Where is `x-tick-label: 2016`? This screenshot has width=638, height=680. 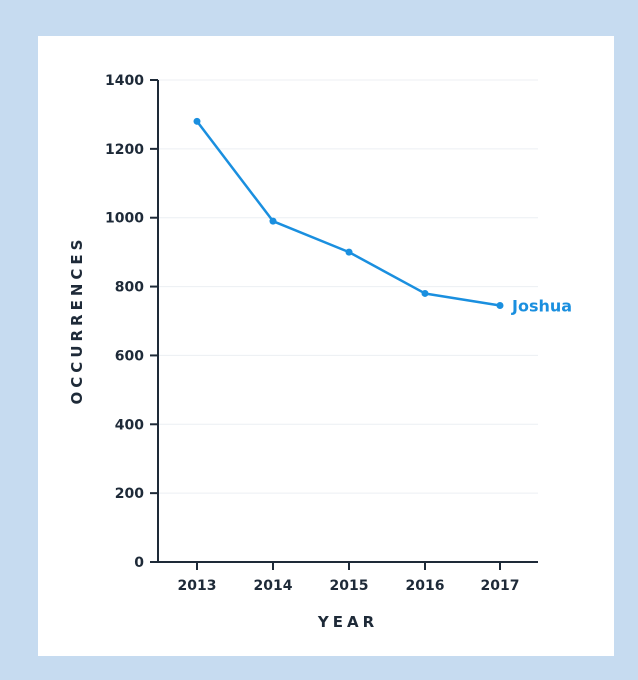
x-tick-label: 2016 is located at coordinates (425, 586).